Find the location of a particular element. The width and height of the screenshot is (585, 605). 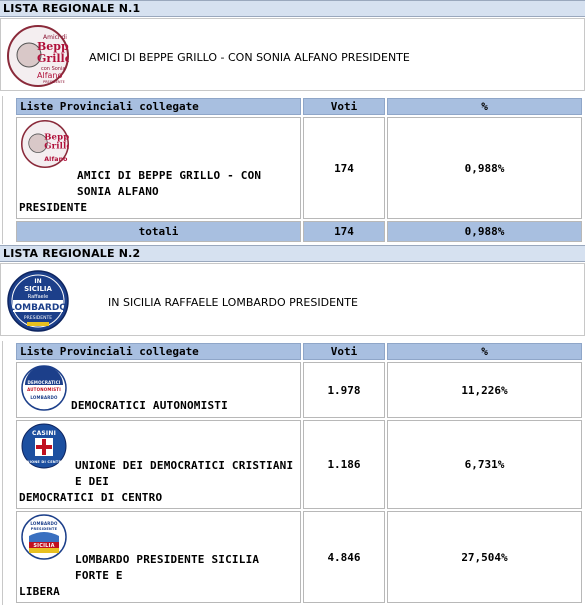

party-name-line1: AMICI DI BEPPE GRILLO - CON SONIA ALFANO is located at coordinates (169, 183).